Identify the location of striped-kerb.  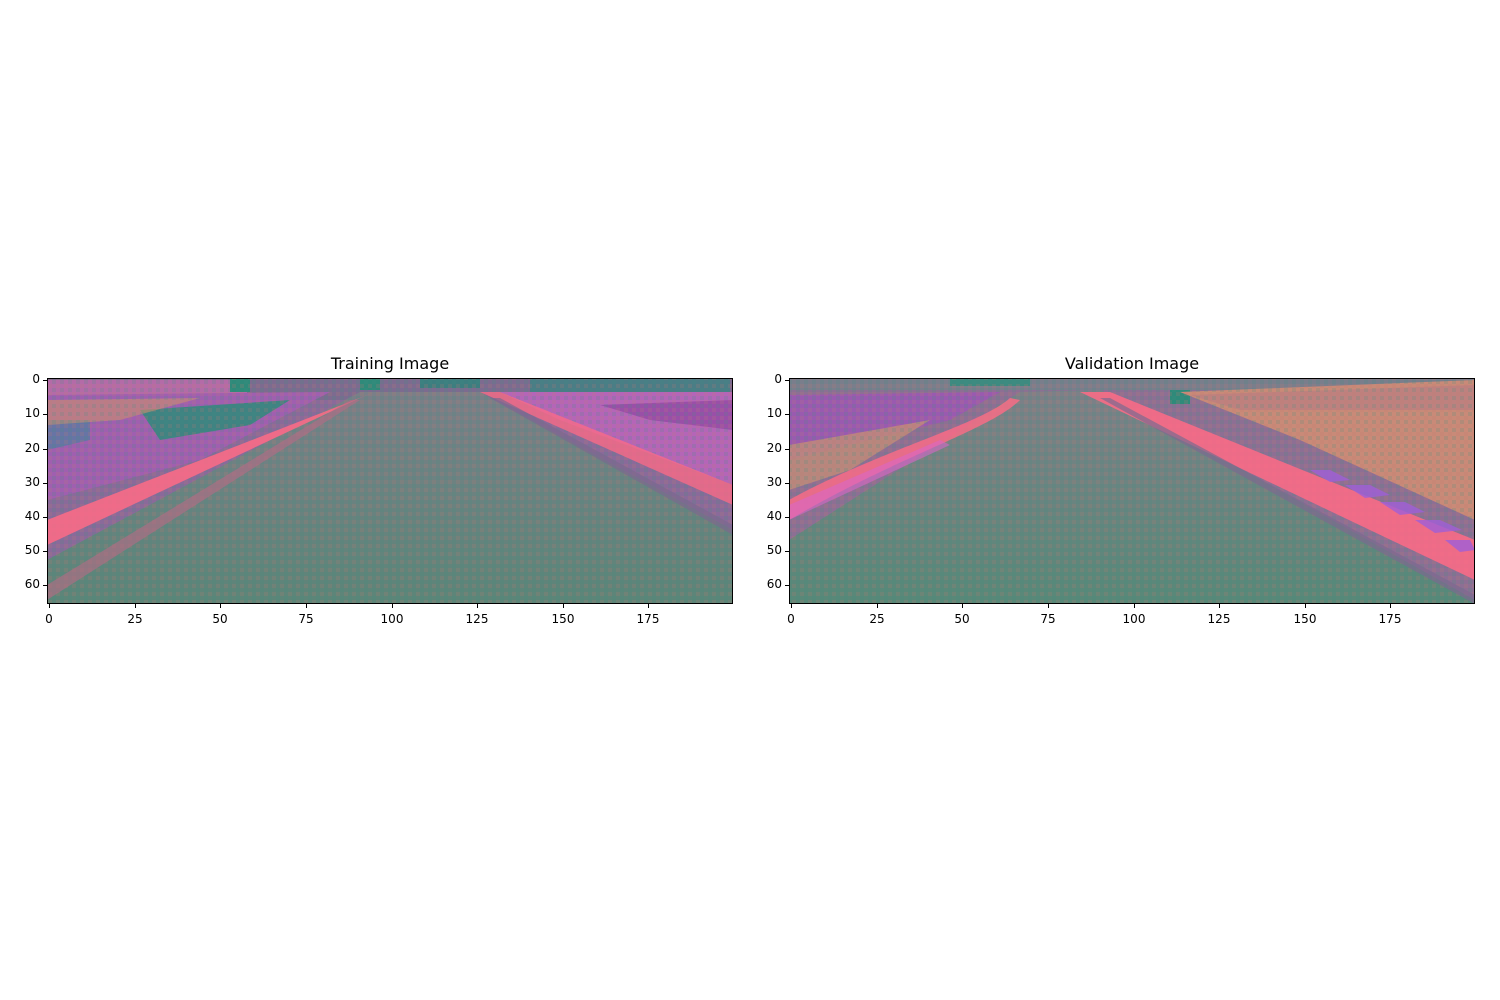
(1392, 511).